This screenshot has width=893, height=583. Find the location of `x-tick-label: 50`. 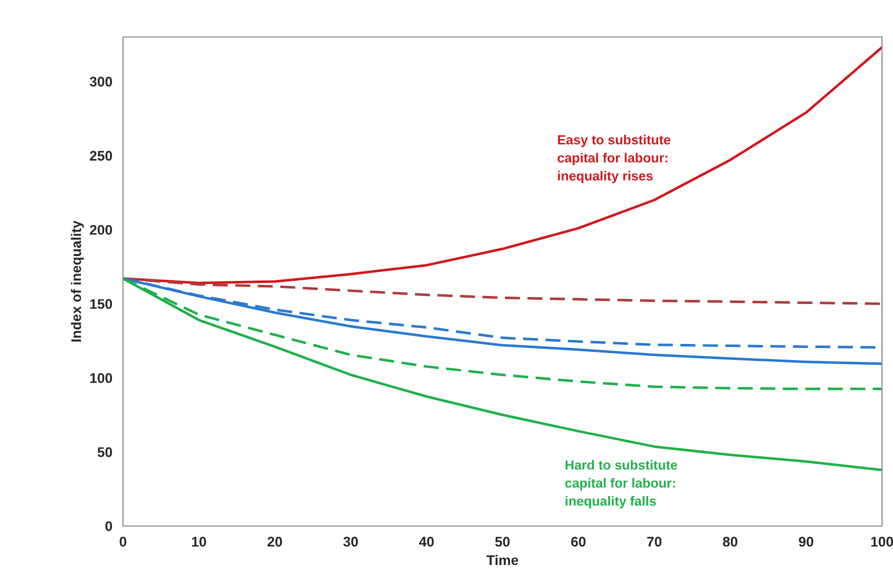

x-tick-label: 50 is located at coordinates (502, 541).